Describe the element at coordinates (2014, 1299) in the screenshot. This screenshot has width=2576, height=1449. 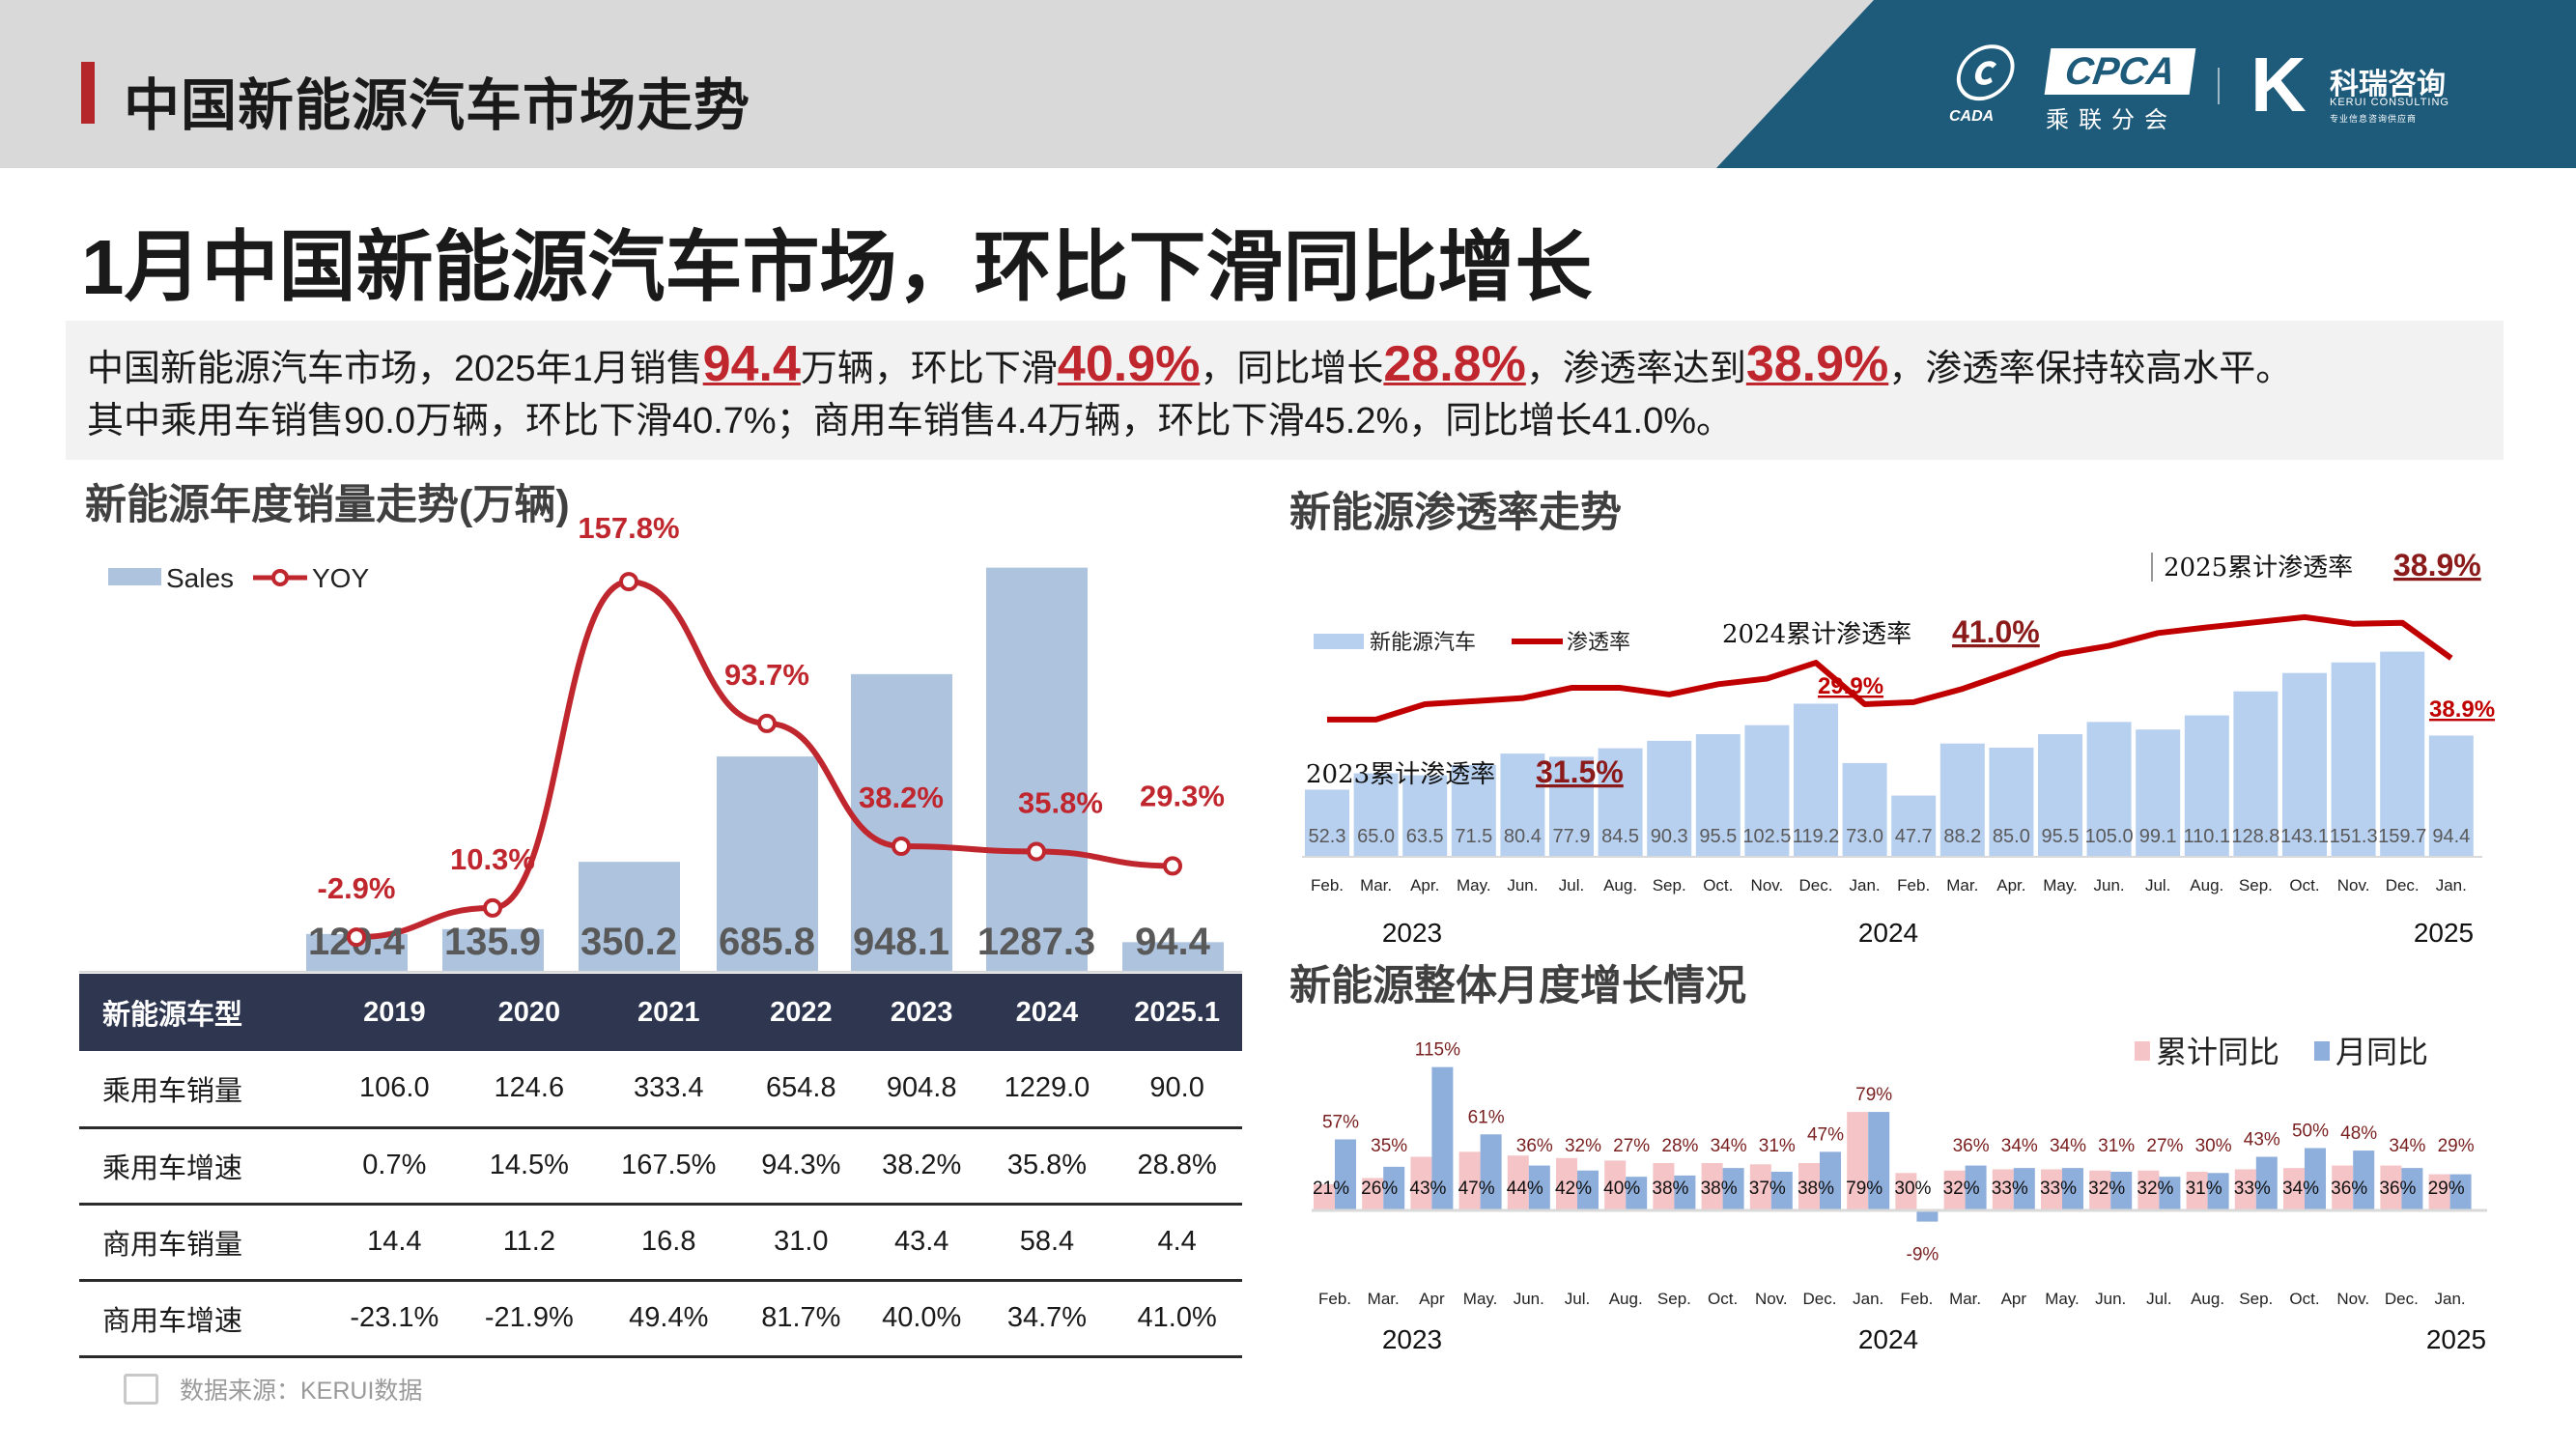
I see `month-label: Apr` at that location.